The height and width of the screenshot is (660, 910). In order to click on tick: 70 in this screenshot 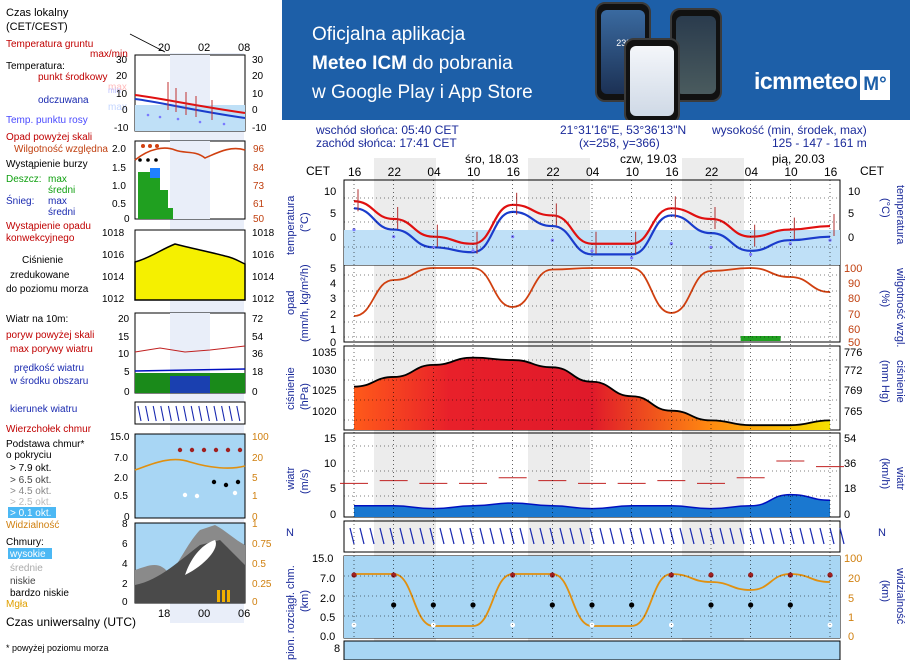, I will do `click(854, 315)`.